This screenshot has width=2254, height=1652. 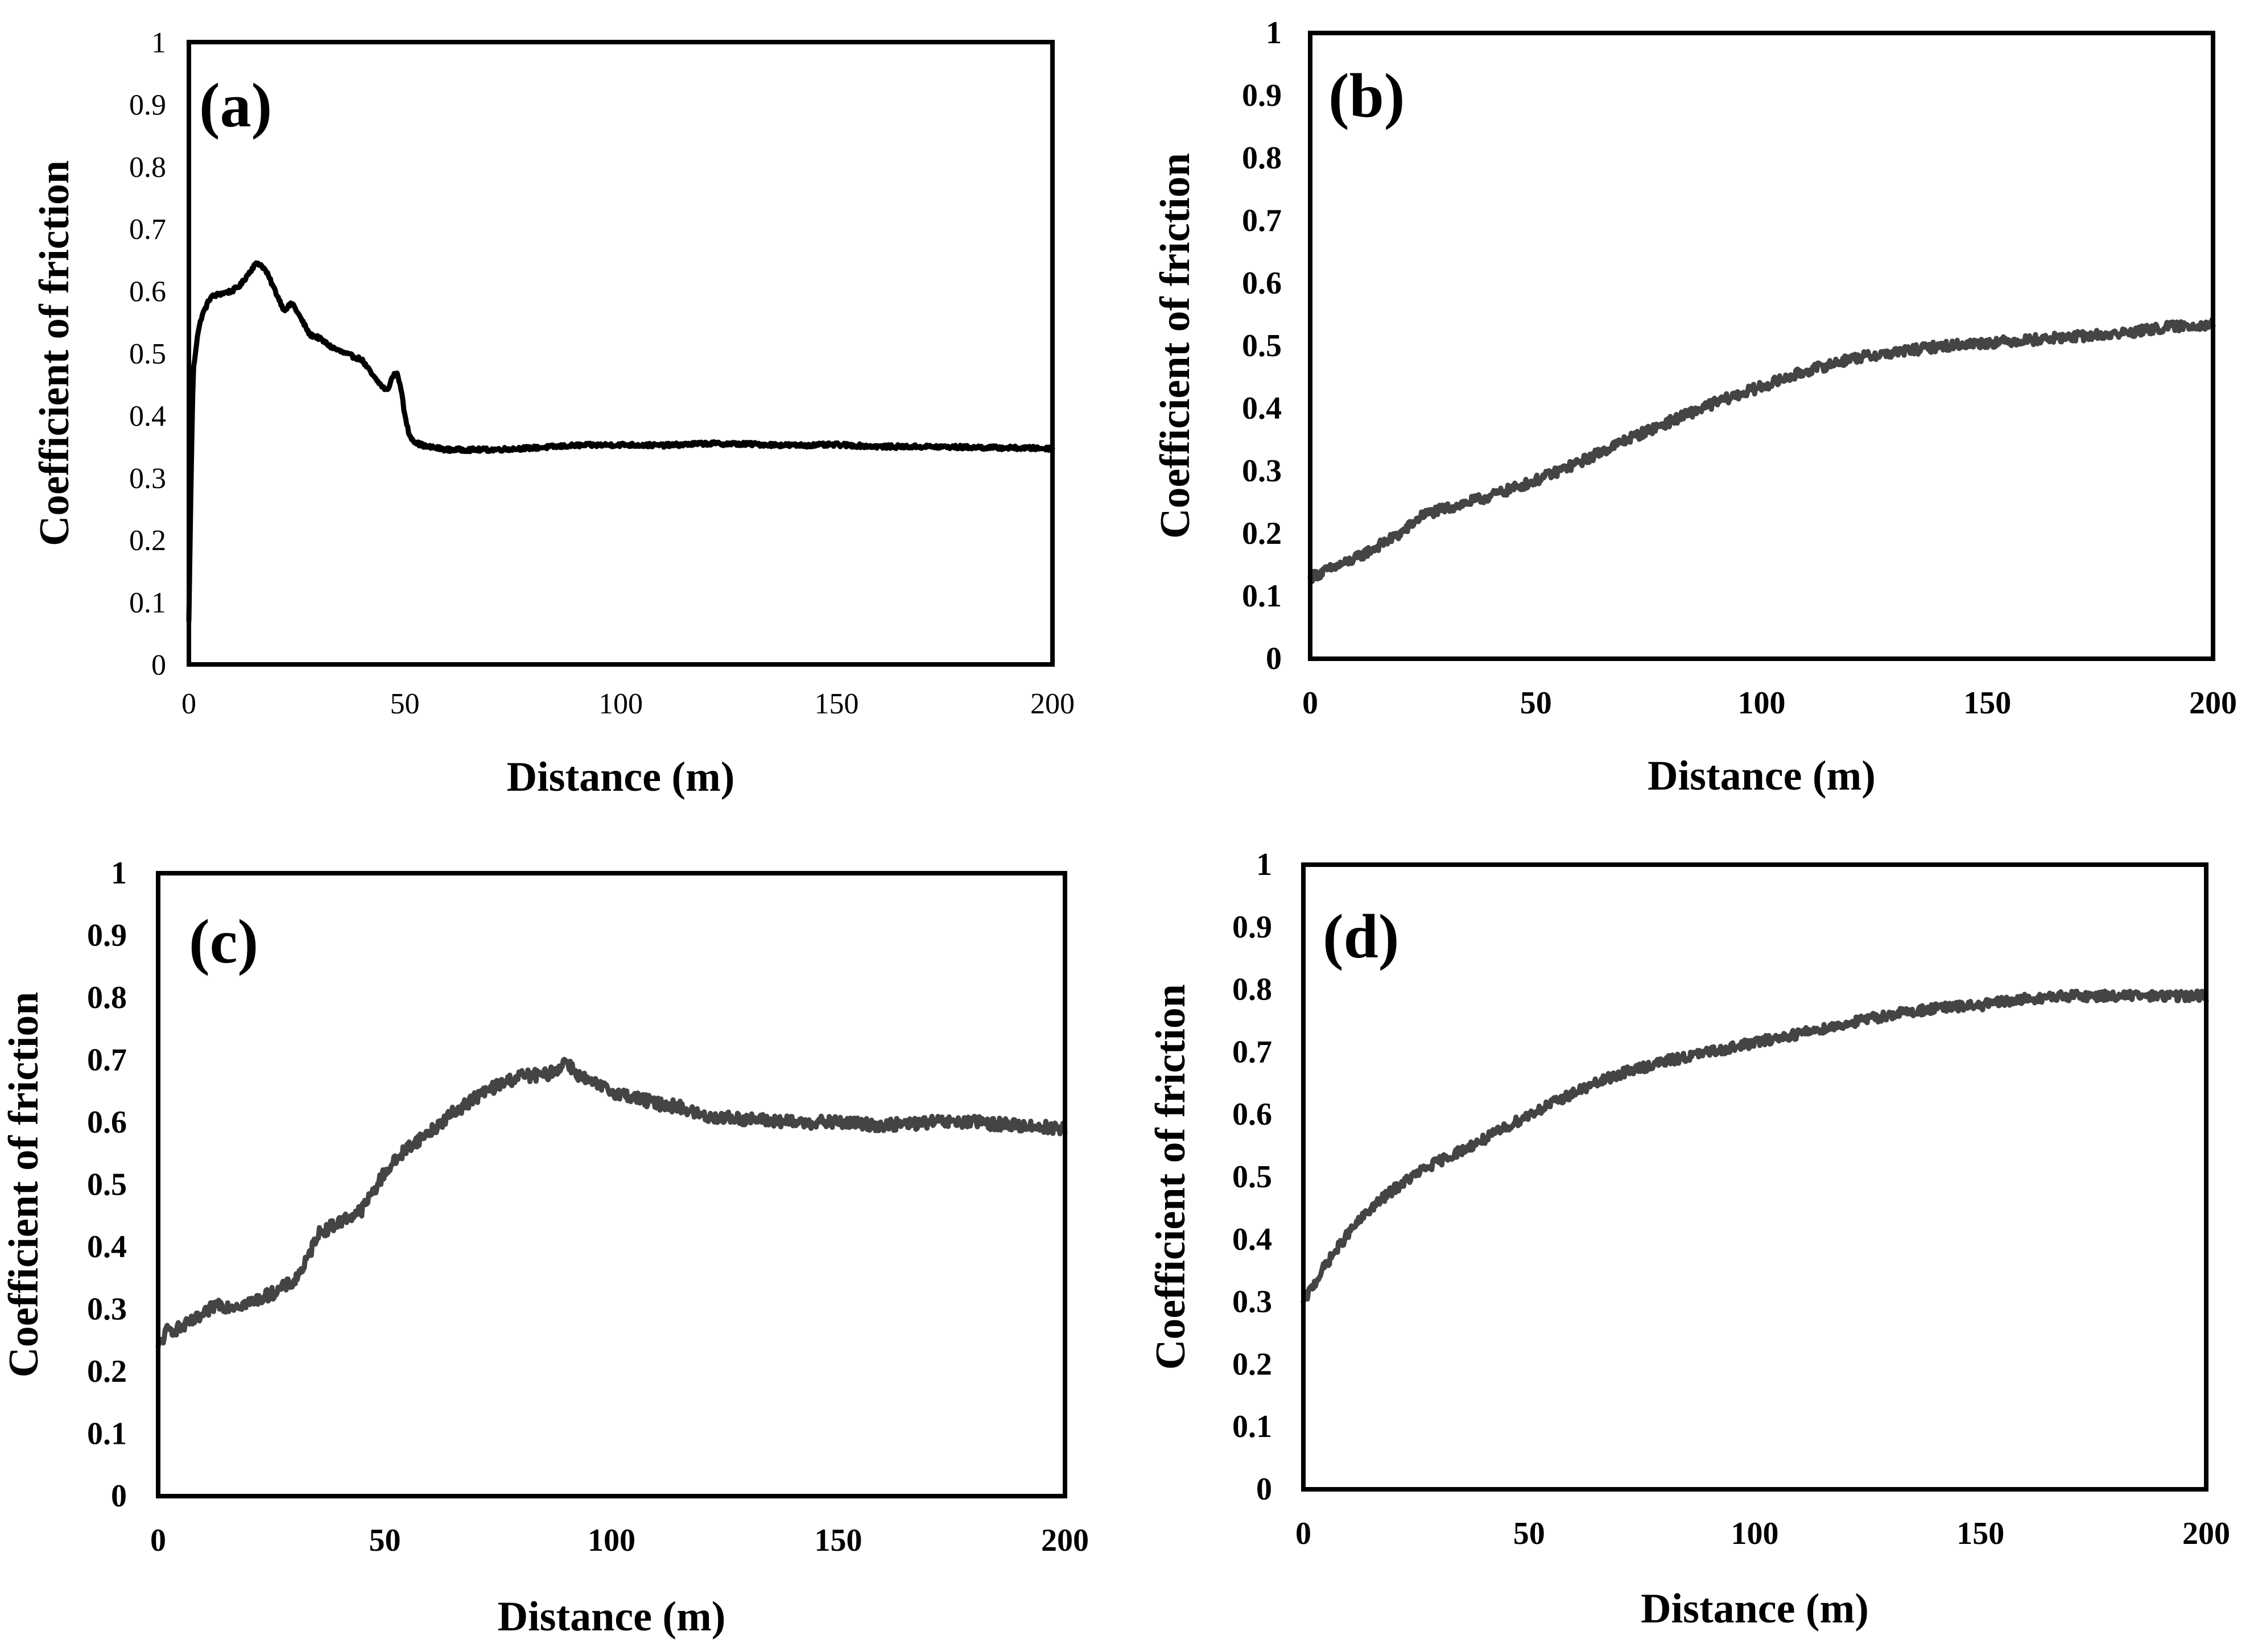 What do you see at coordinates (224, 941) in the screenshot?
I see `panel-label: (c)` at bounding box center [224, 941].